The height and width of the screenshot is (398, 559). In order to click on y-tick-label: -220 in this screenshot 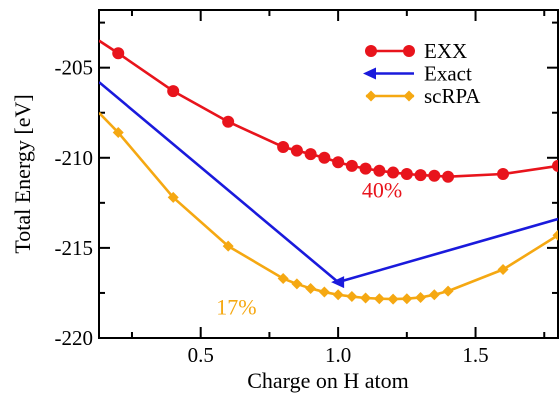, I will do `click(74, 338)`.